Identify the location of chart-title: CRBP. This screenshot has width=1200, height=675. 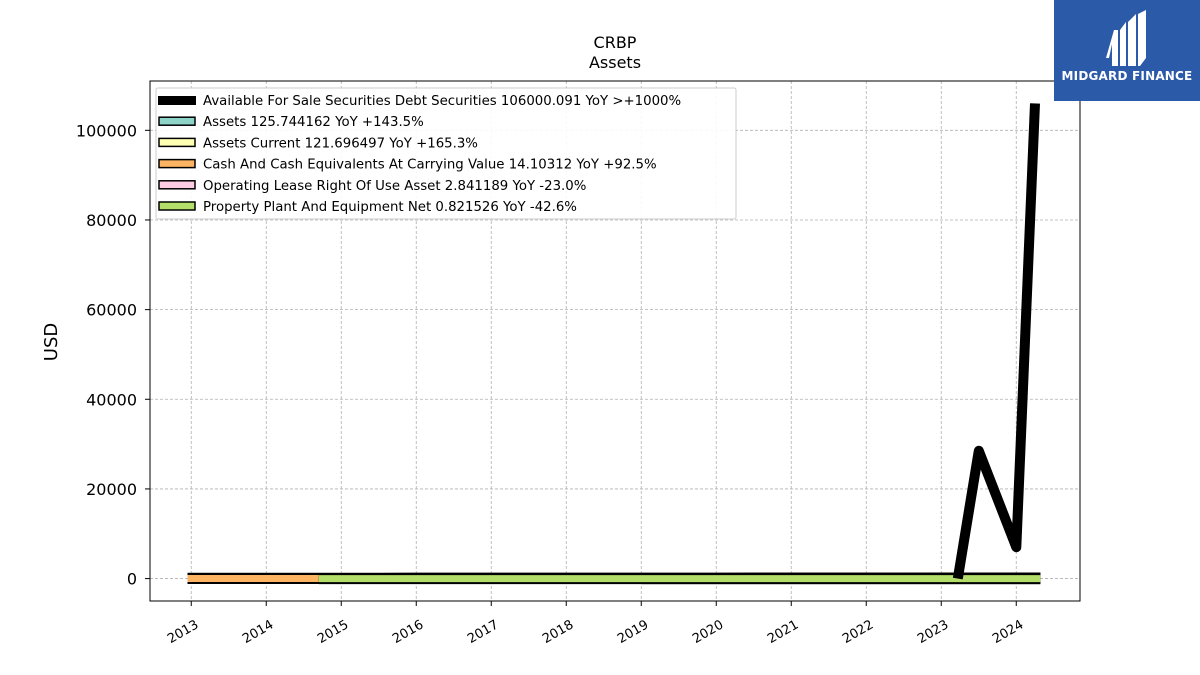
(615, 42).